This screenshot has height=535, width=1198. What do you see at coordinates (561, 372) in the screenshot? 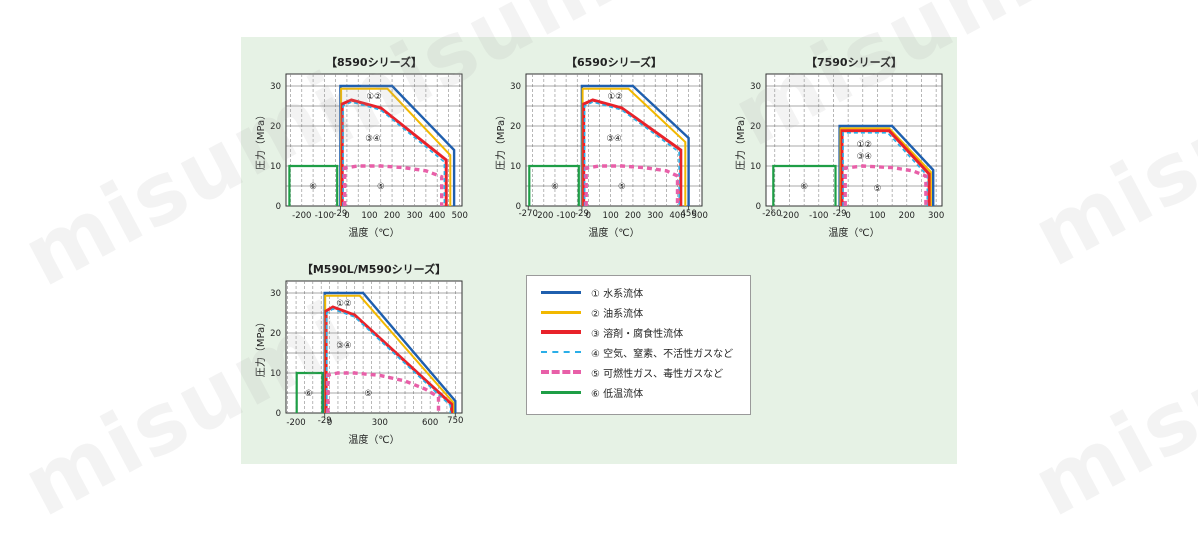
I see `legend-swatch-flammable` at bounding box center [561, 372].